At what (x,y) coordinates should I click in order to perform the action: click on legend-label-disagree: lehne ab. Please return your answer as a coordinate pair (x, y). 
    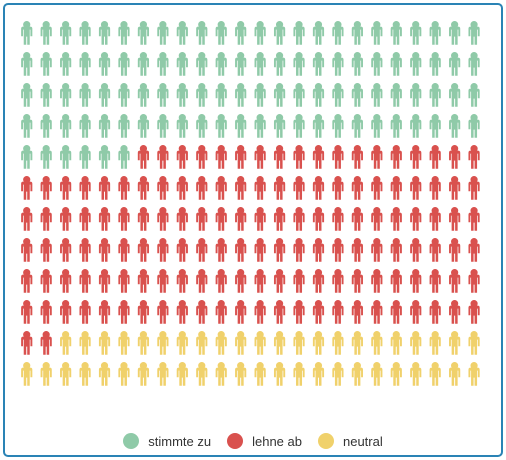
    Looking at the image, I should click on (277, 441).